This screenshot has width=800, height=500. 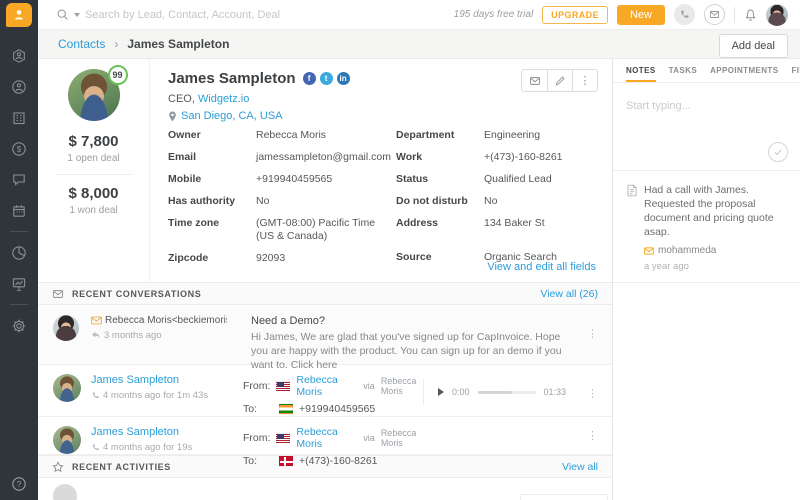 I want to click on note-time: a year ago, so click(x=666, y=266).